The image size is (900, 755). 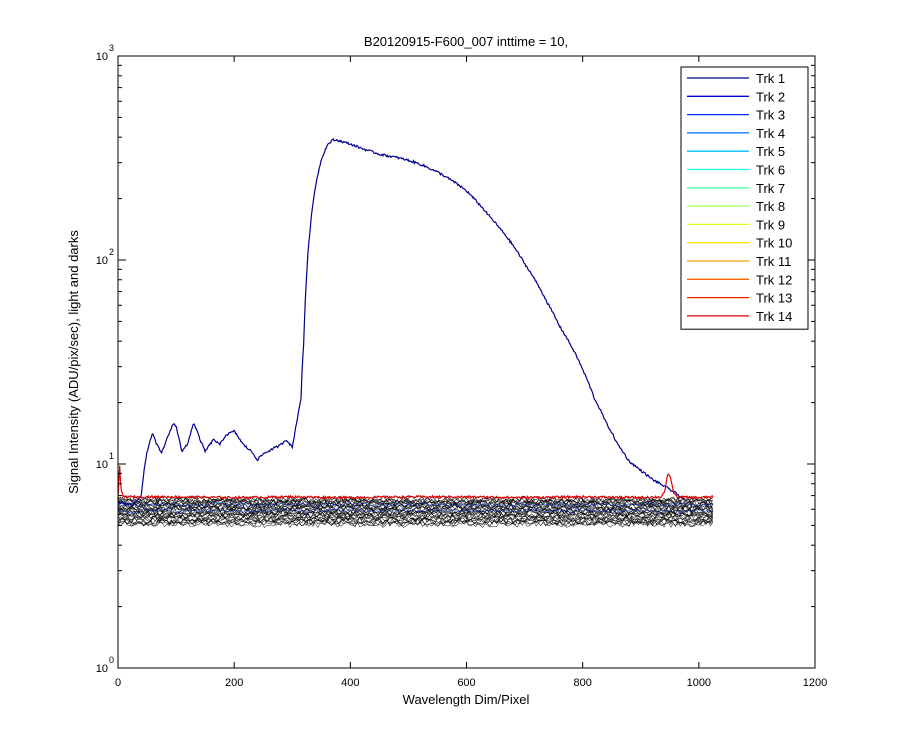 I want to click on chart-title: B20120915-F600_007 inttime = 10,, so click(x=466, y=41).